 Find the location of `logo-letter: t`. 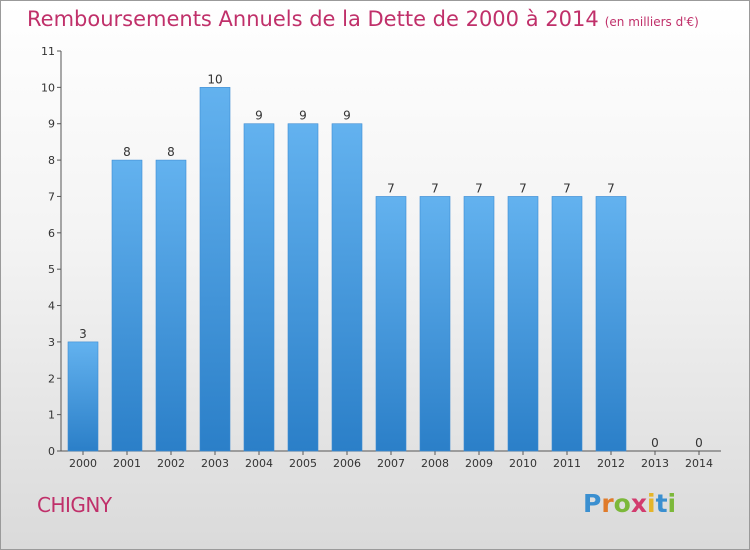

logo-letter: t is located at coordinates (661, 503).